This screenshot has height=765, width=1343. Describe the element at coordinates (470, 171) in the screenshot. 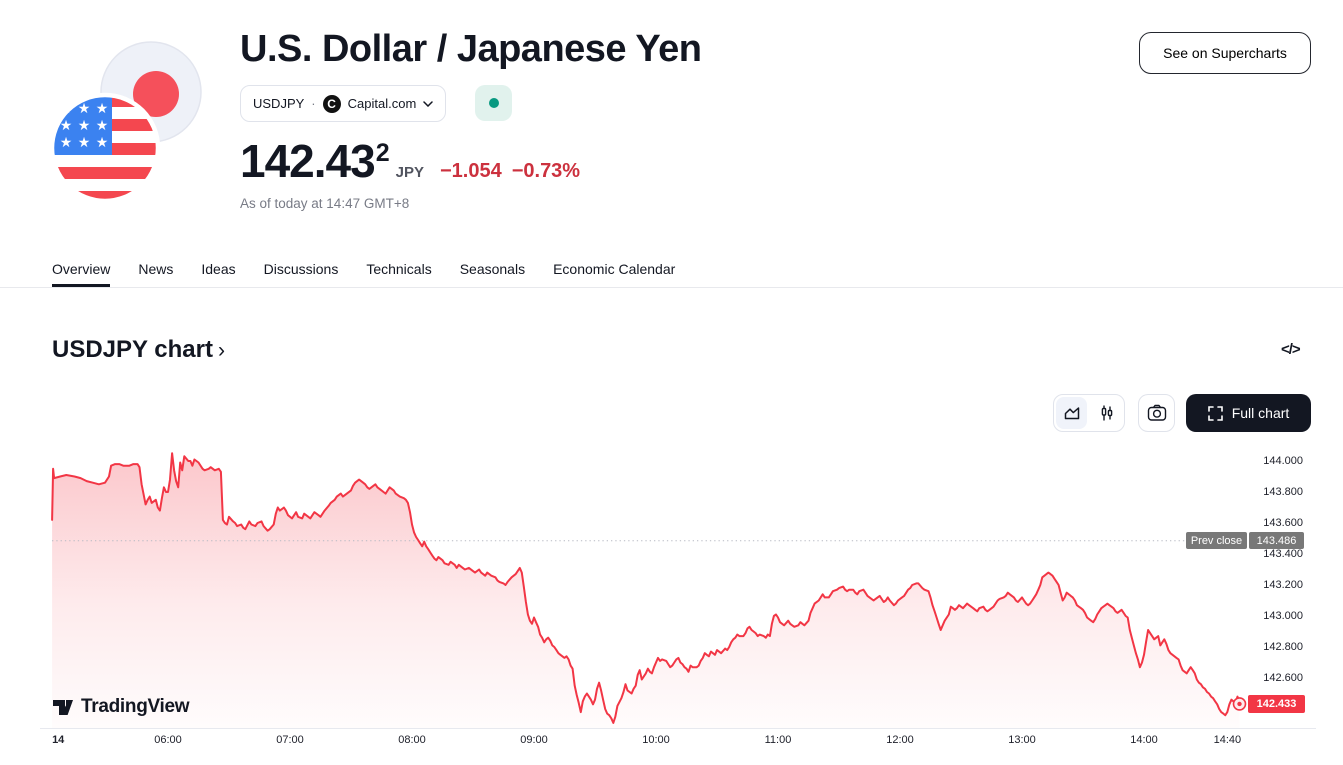

I see `price-change: −1.054` at that location.